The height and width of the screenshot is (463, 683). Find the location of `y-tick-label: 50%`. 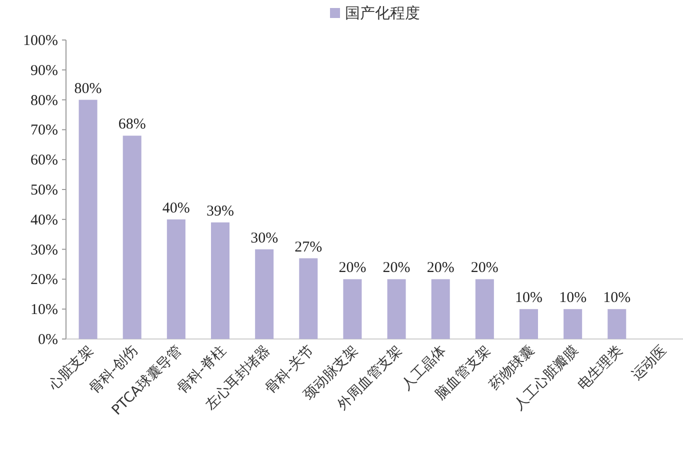

y-tick-label: 50% is located at coordinates (44, 190).